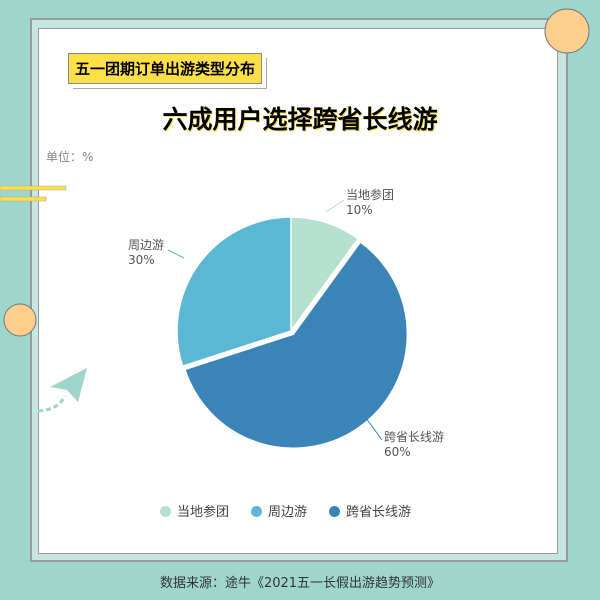 This screenshot has height=600, width=600. I want to click on legend-item-long: 跨省长线游, so click(370, 510).